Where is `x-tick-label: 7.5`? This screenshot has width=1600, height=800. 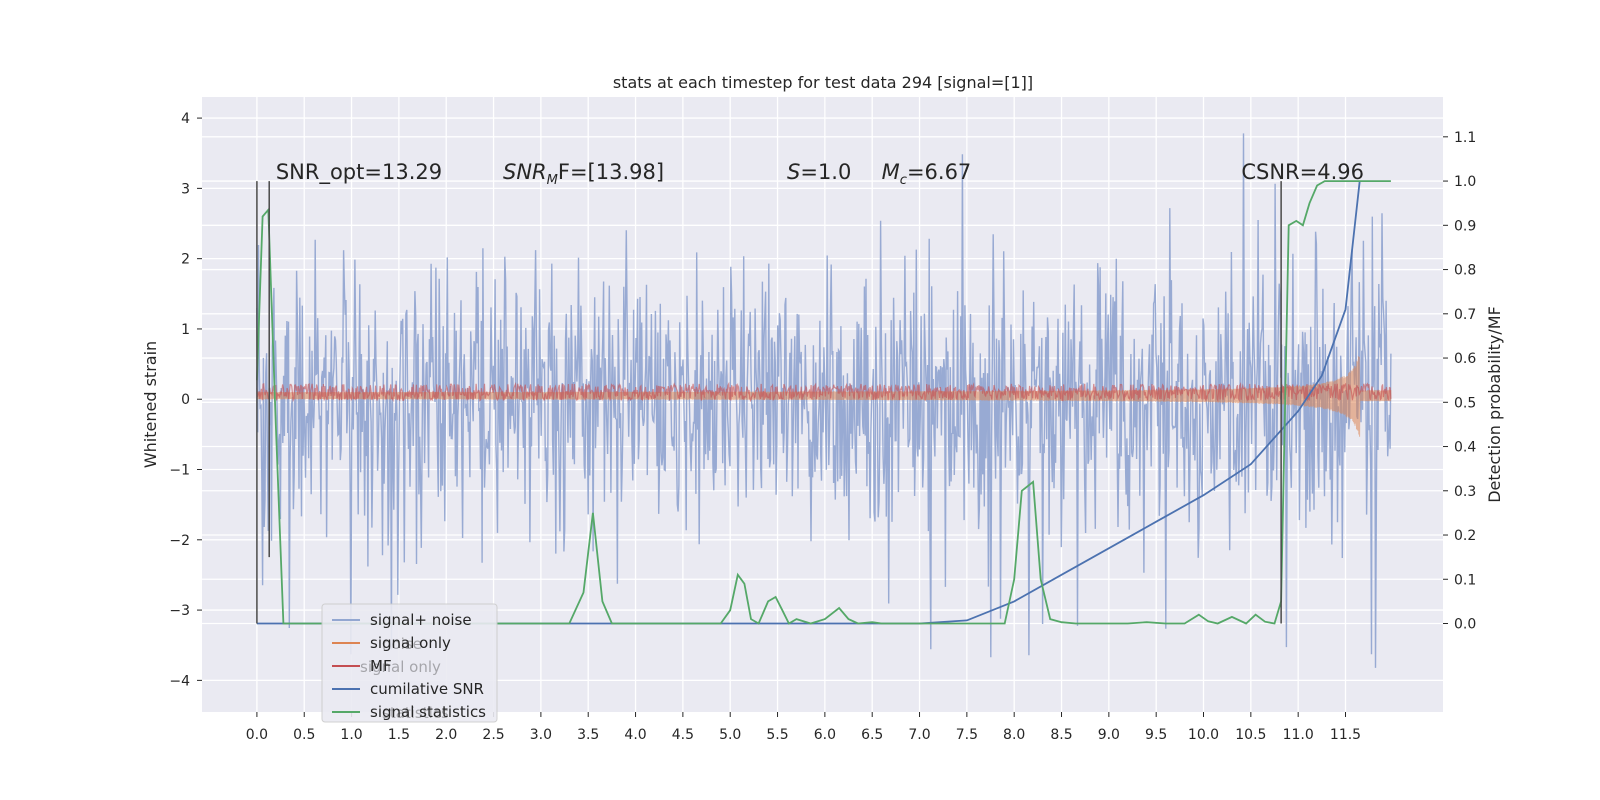
x-tick-label: 7.5 is located at coordinates (967, 735).